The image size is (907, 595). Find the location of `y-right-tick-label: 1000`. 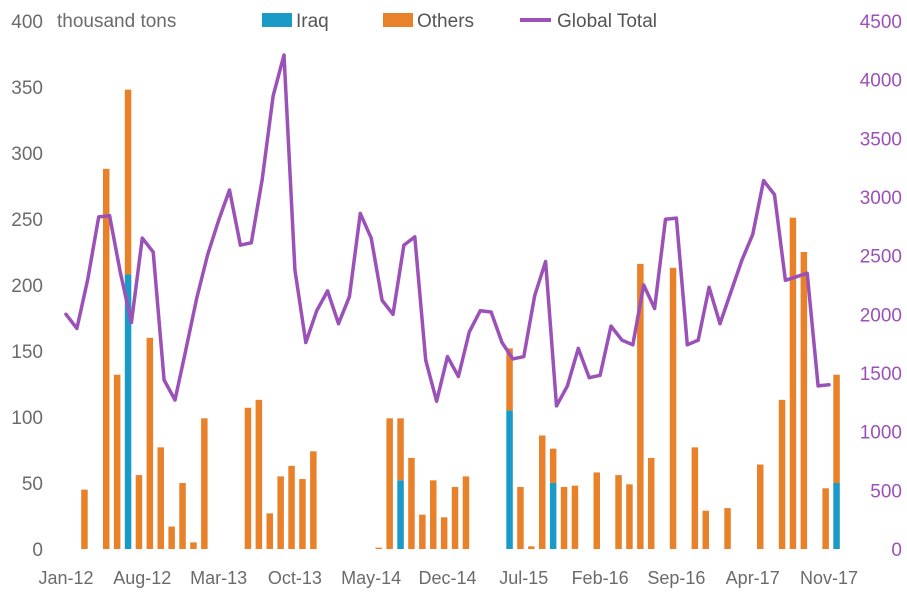

y-right-tick-label: 1000 is located at coordinates (881, 433).